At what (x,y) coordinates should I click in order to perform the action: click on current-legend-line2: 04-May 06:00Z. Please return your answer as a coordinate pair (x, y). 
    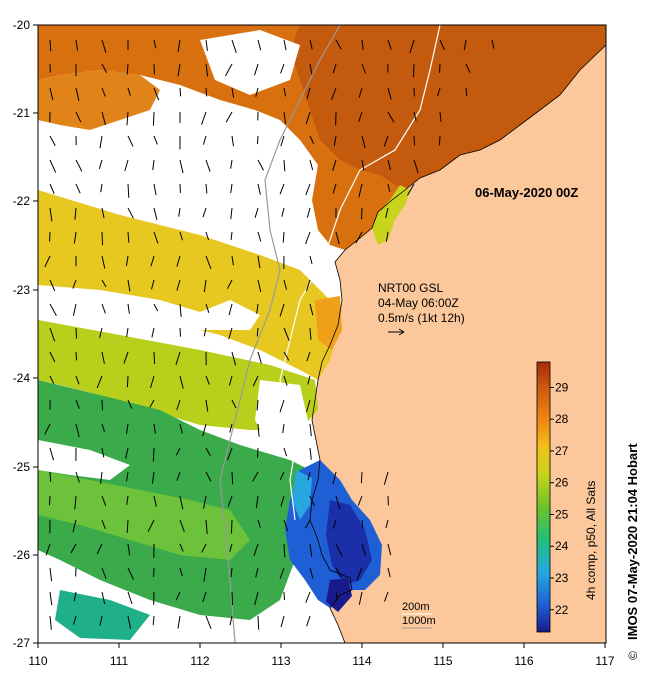
    Looking at the image, I should click on (418, 303).